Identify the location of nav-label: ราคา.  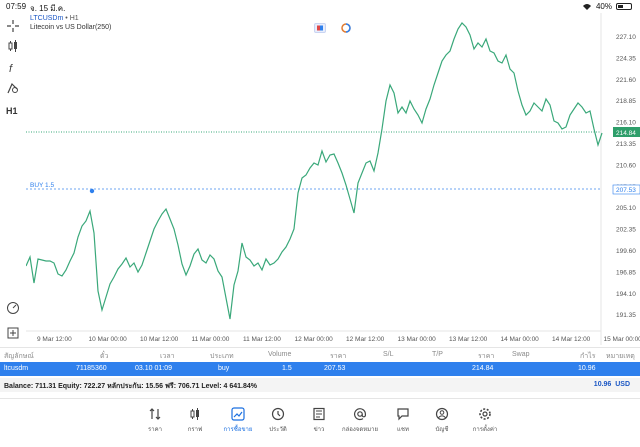
(155, 430).